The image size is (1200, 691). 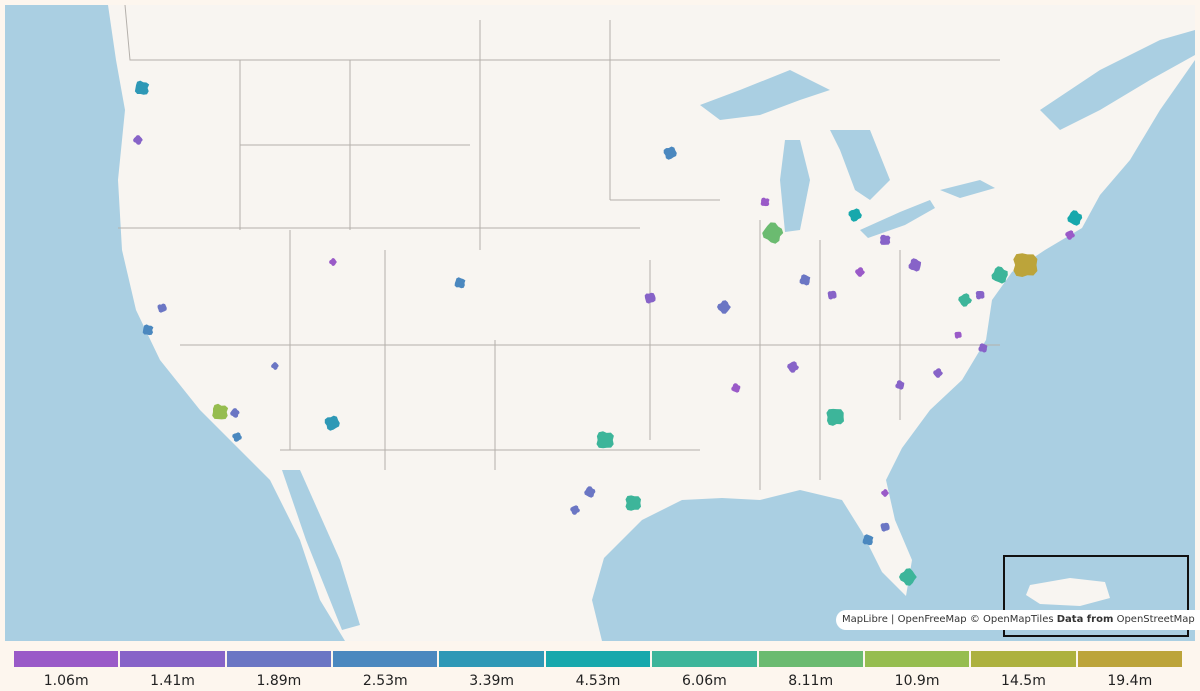 What do you see at coordinates (1085, 619) in the screenshot?
I see `attr-text: Data from` at bounding box center [1085, 619].